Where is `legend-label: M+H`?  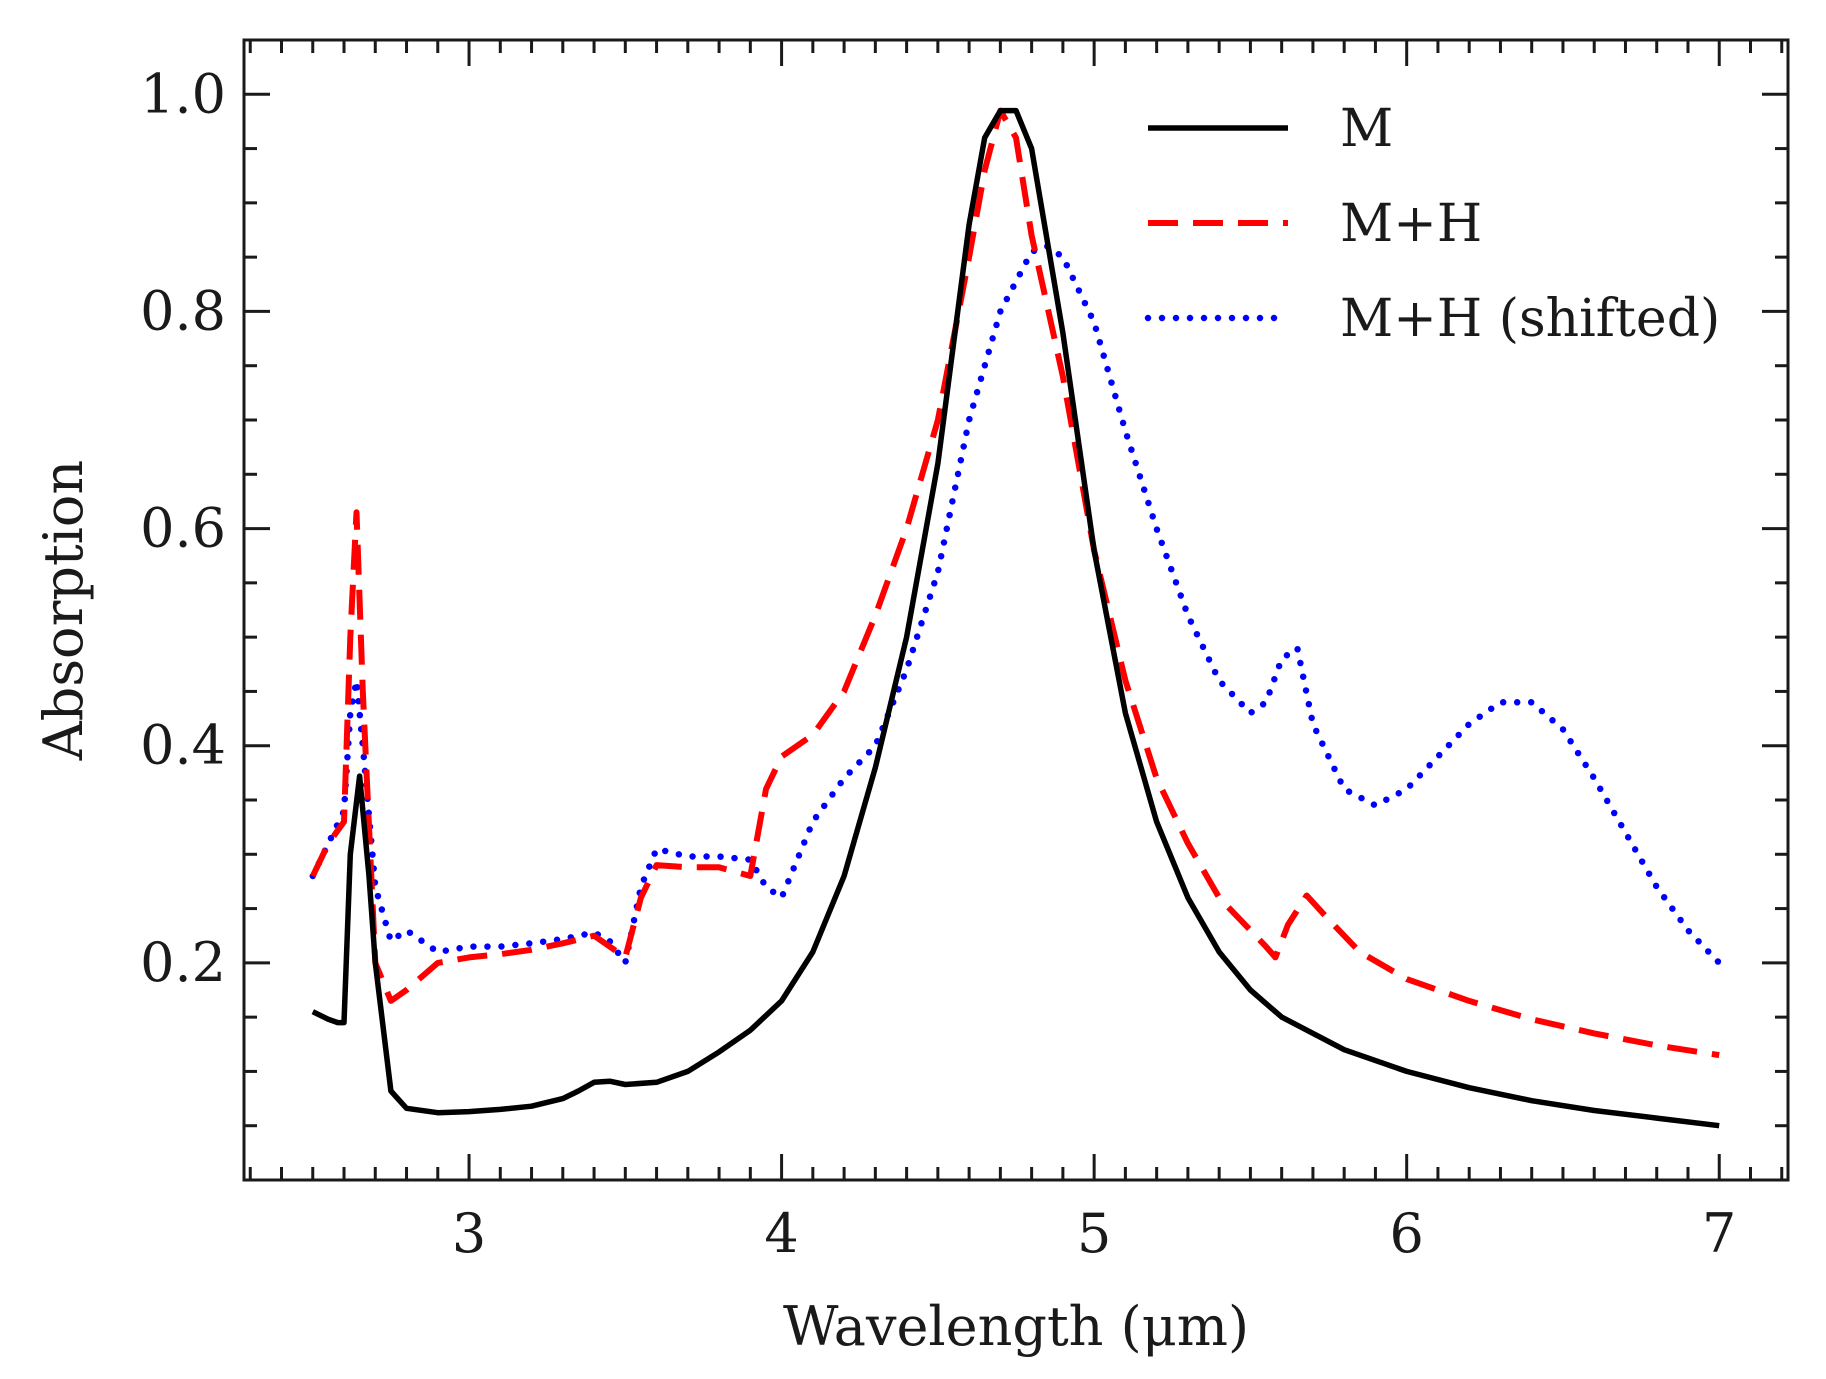
legend-label: M+H is located at coordinates (1411, 224).